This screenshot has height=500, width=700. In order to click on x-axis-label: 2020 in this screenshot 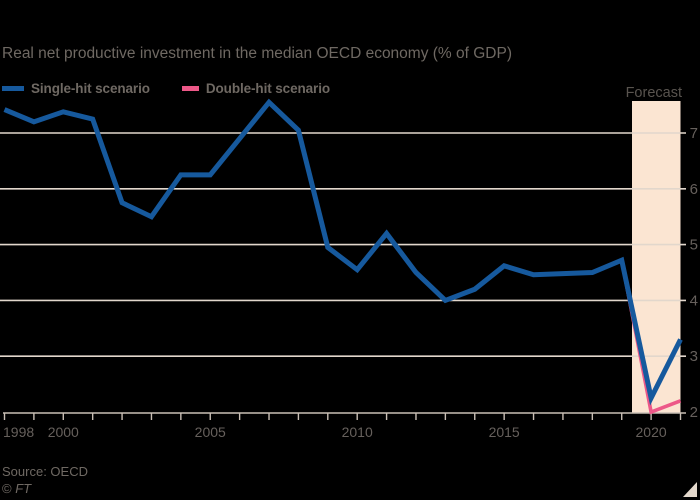, I will do `click(651, 432)`.